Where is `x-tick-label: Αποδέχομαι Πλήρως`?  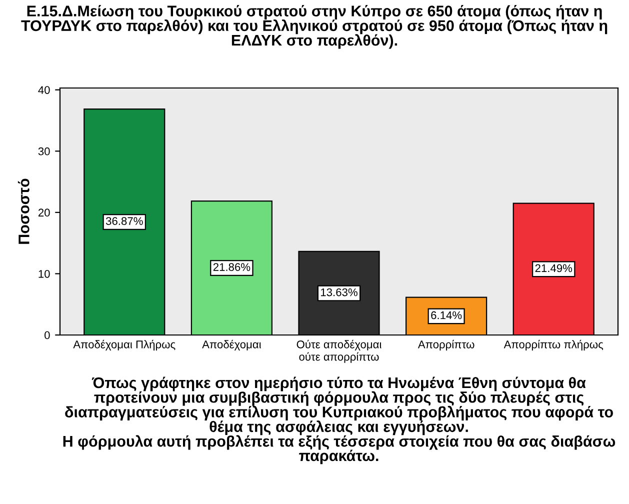 x-tick-label: Αποδέχομαι Πλήρως is located at coordinates (124, 345).